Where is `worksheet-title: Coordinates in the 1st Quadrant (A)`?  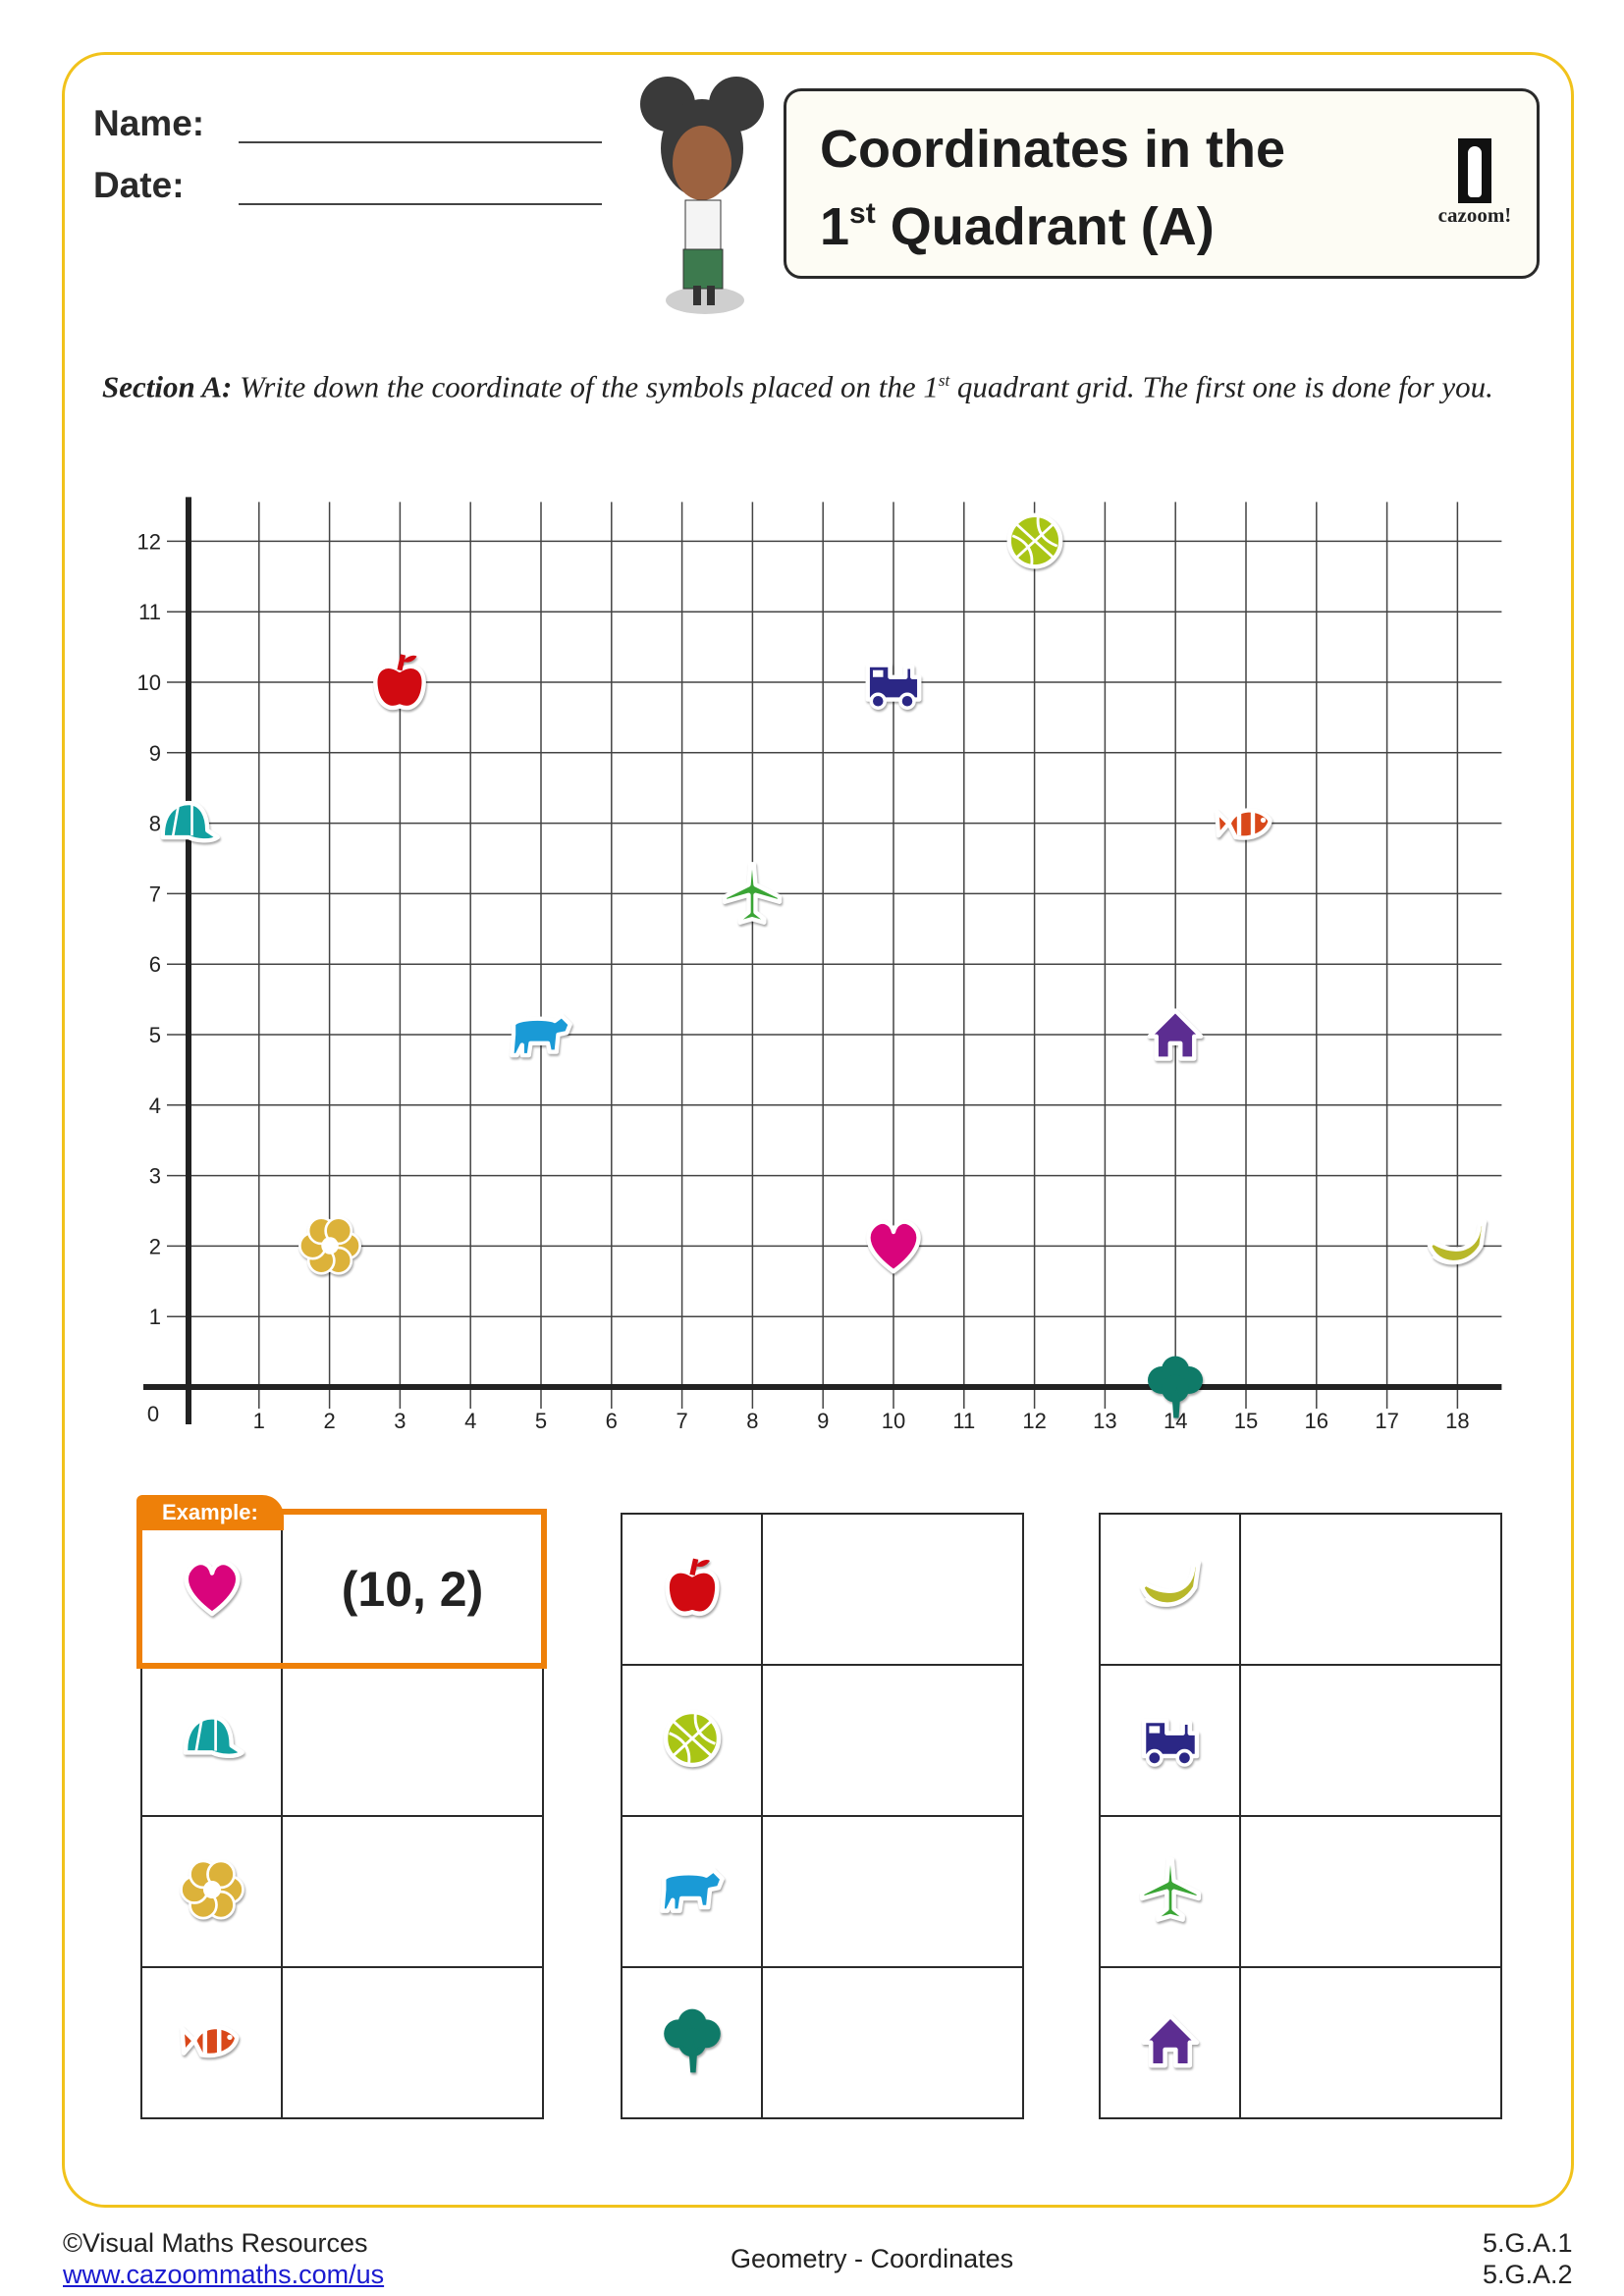
worksheet-title: Coordinates in the 1st Quadrant (A) is located at coordinates (1052, 188).